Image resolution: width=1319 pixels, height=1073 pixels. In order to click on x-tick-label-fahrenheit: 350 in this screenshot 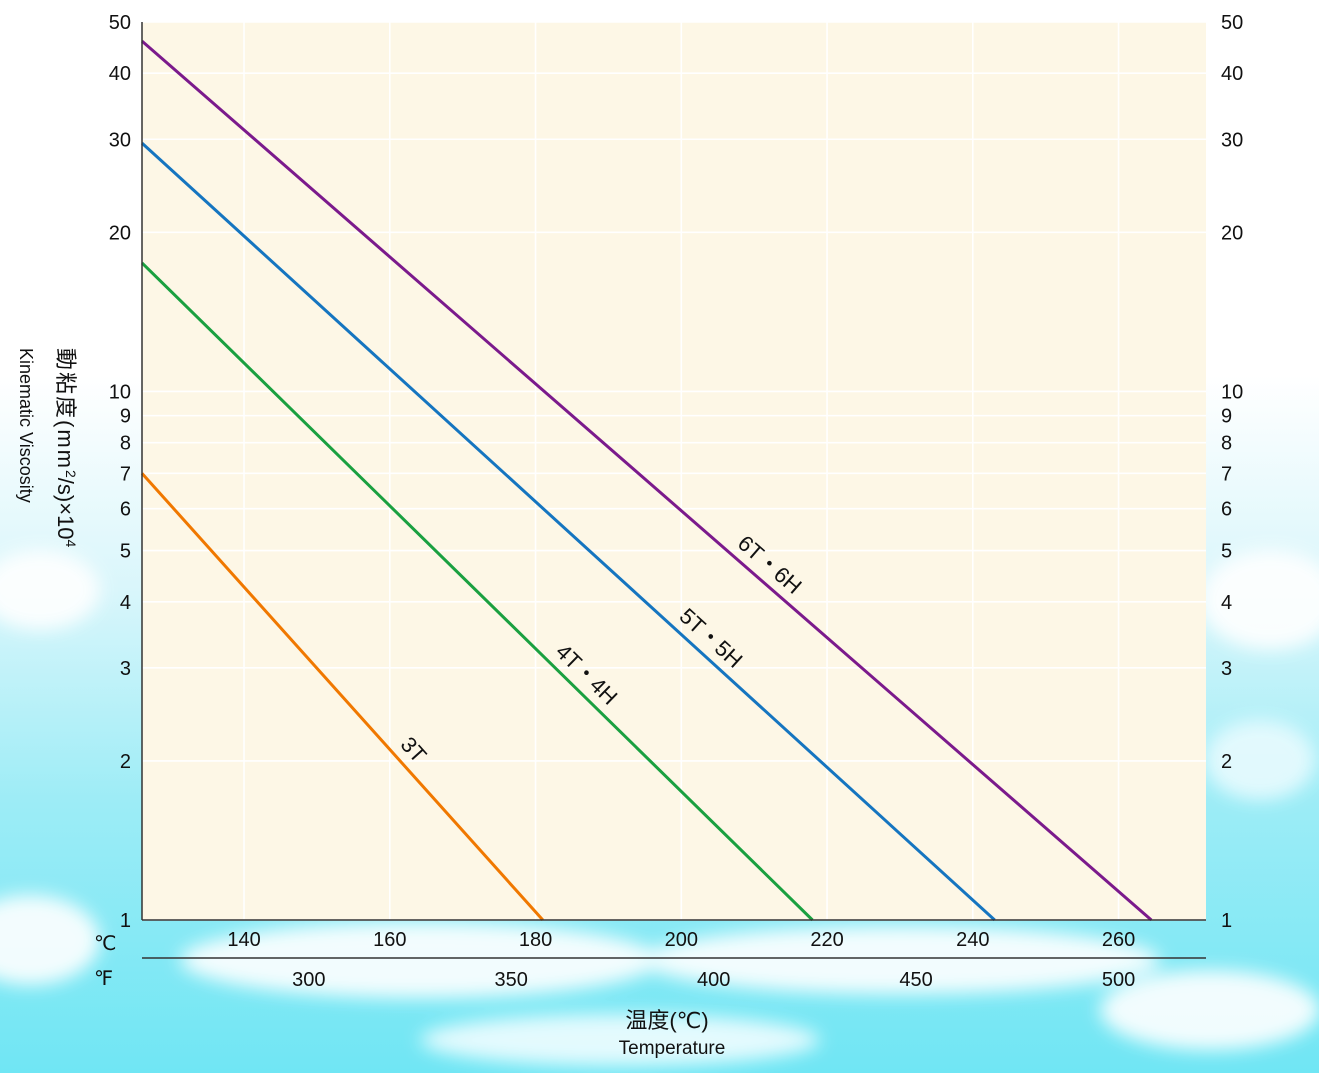, I will do `click(511, 980)`.